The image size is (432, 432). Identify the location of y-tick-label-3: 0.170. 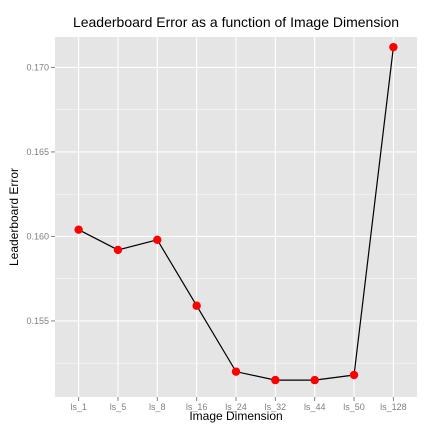
(37, 67).